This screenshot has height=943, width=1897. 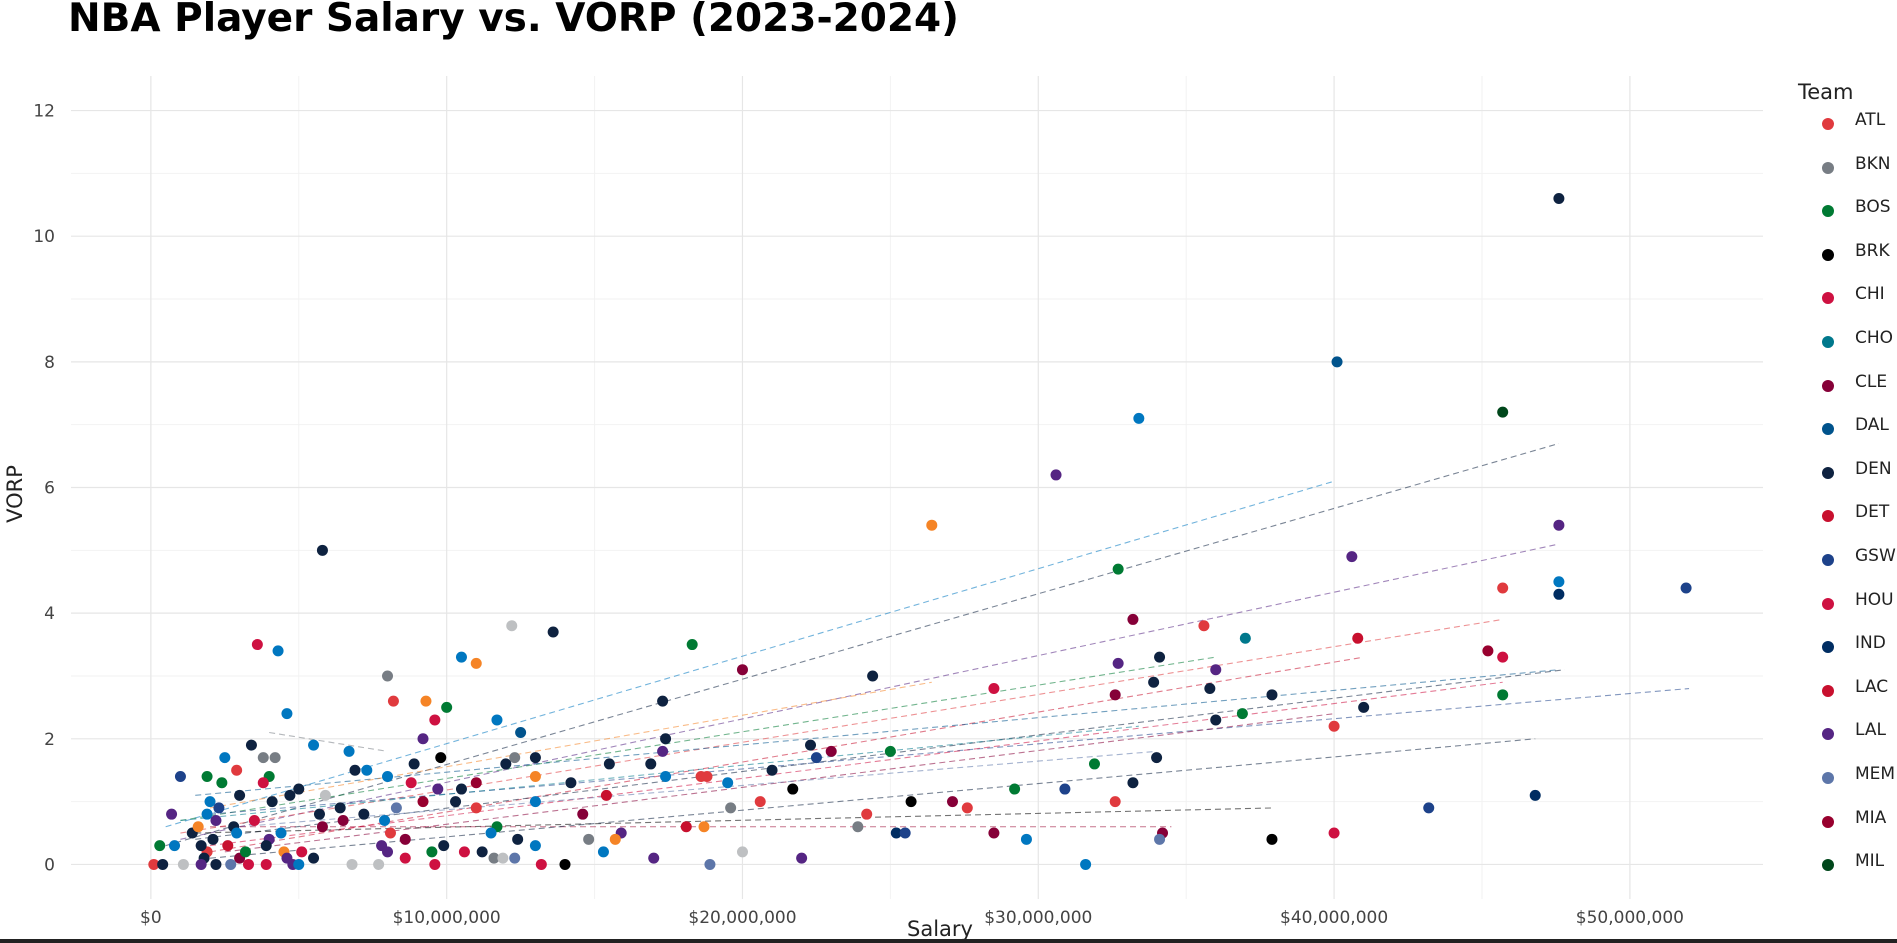 What do you see at coordinates (1847, 830) in the screenshot?
I see `legend-item-mia: MIA` at bounding box center [1847, 830].